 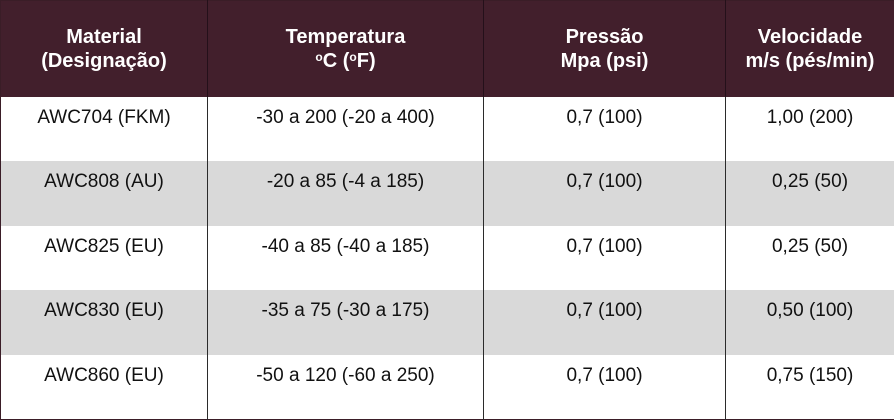 What do you see at coordinates (346, 129) in the screenshot?
I see `cell-temperature: -30 a 200 (-20 a 400)` at bounding box center [346, 129].